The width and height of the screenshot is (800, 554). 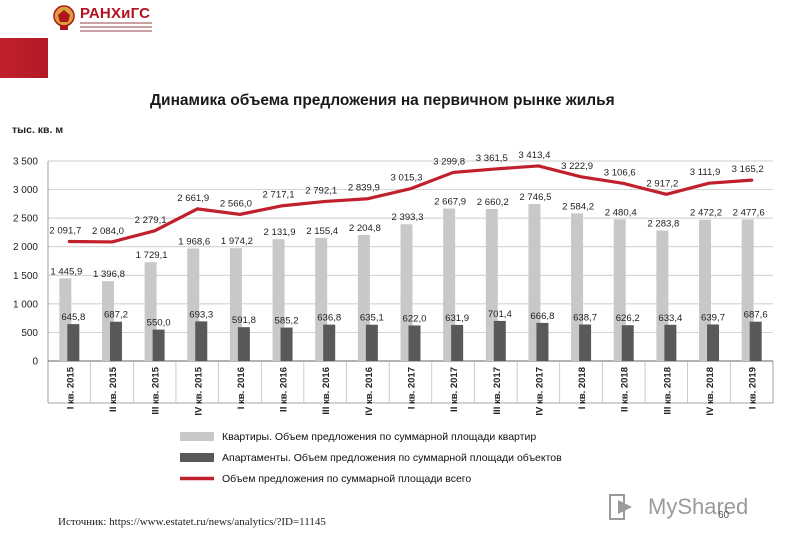 I want to click on data-label-serviced: 636,8, so click(x=329, y=318).